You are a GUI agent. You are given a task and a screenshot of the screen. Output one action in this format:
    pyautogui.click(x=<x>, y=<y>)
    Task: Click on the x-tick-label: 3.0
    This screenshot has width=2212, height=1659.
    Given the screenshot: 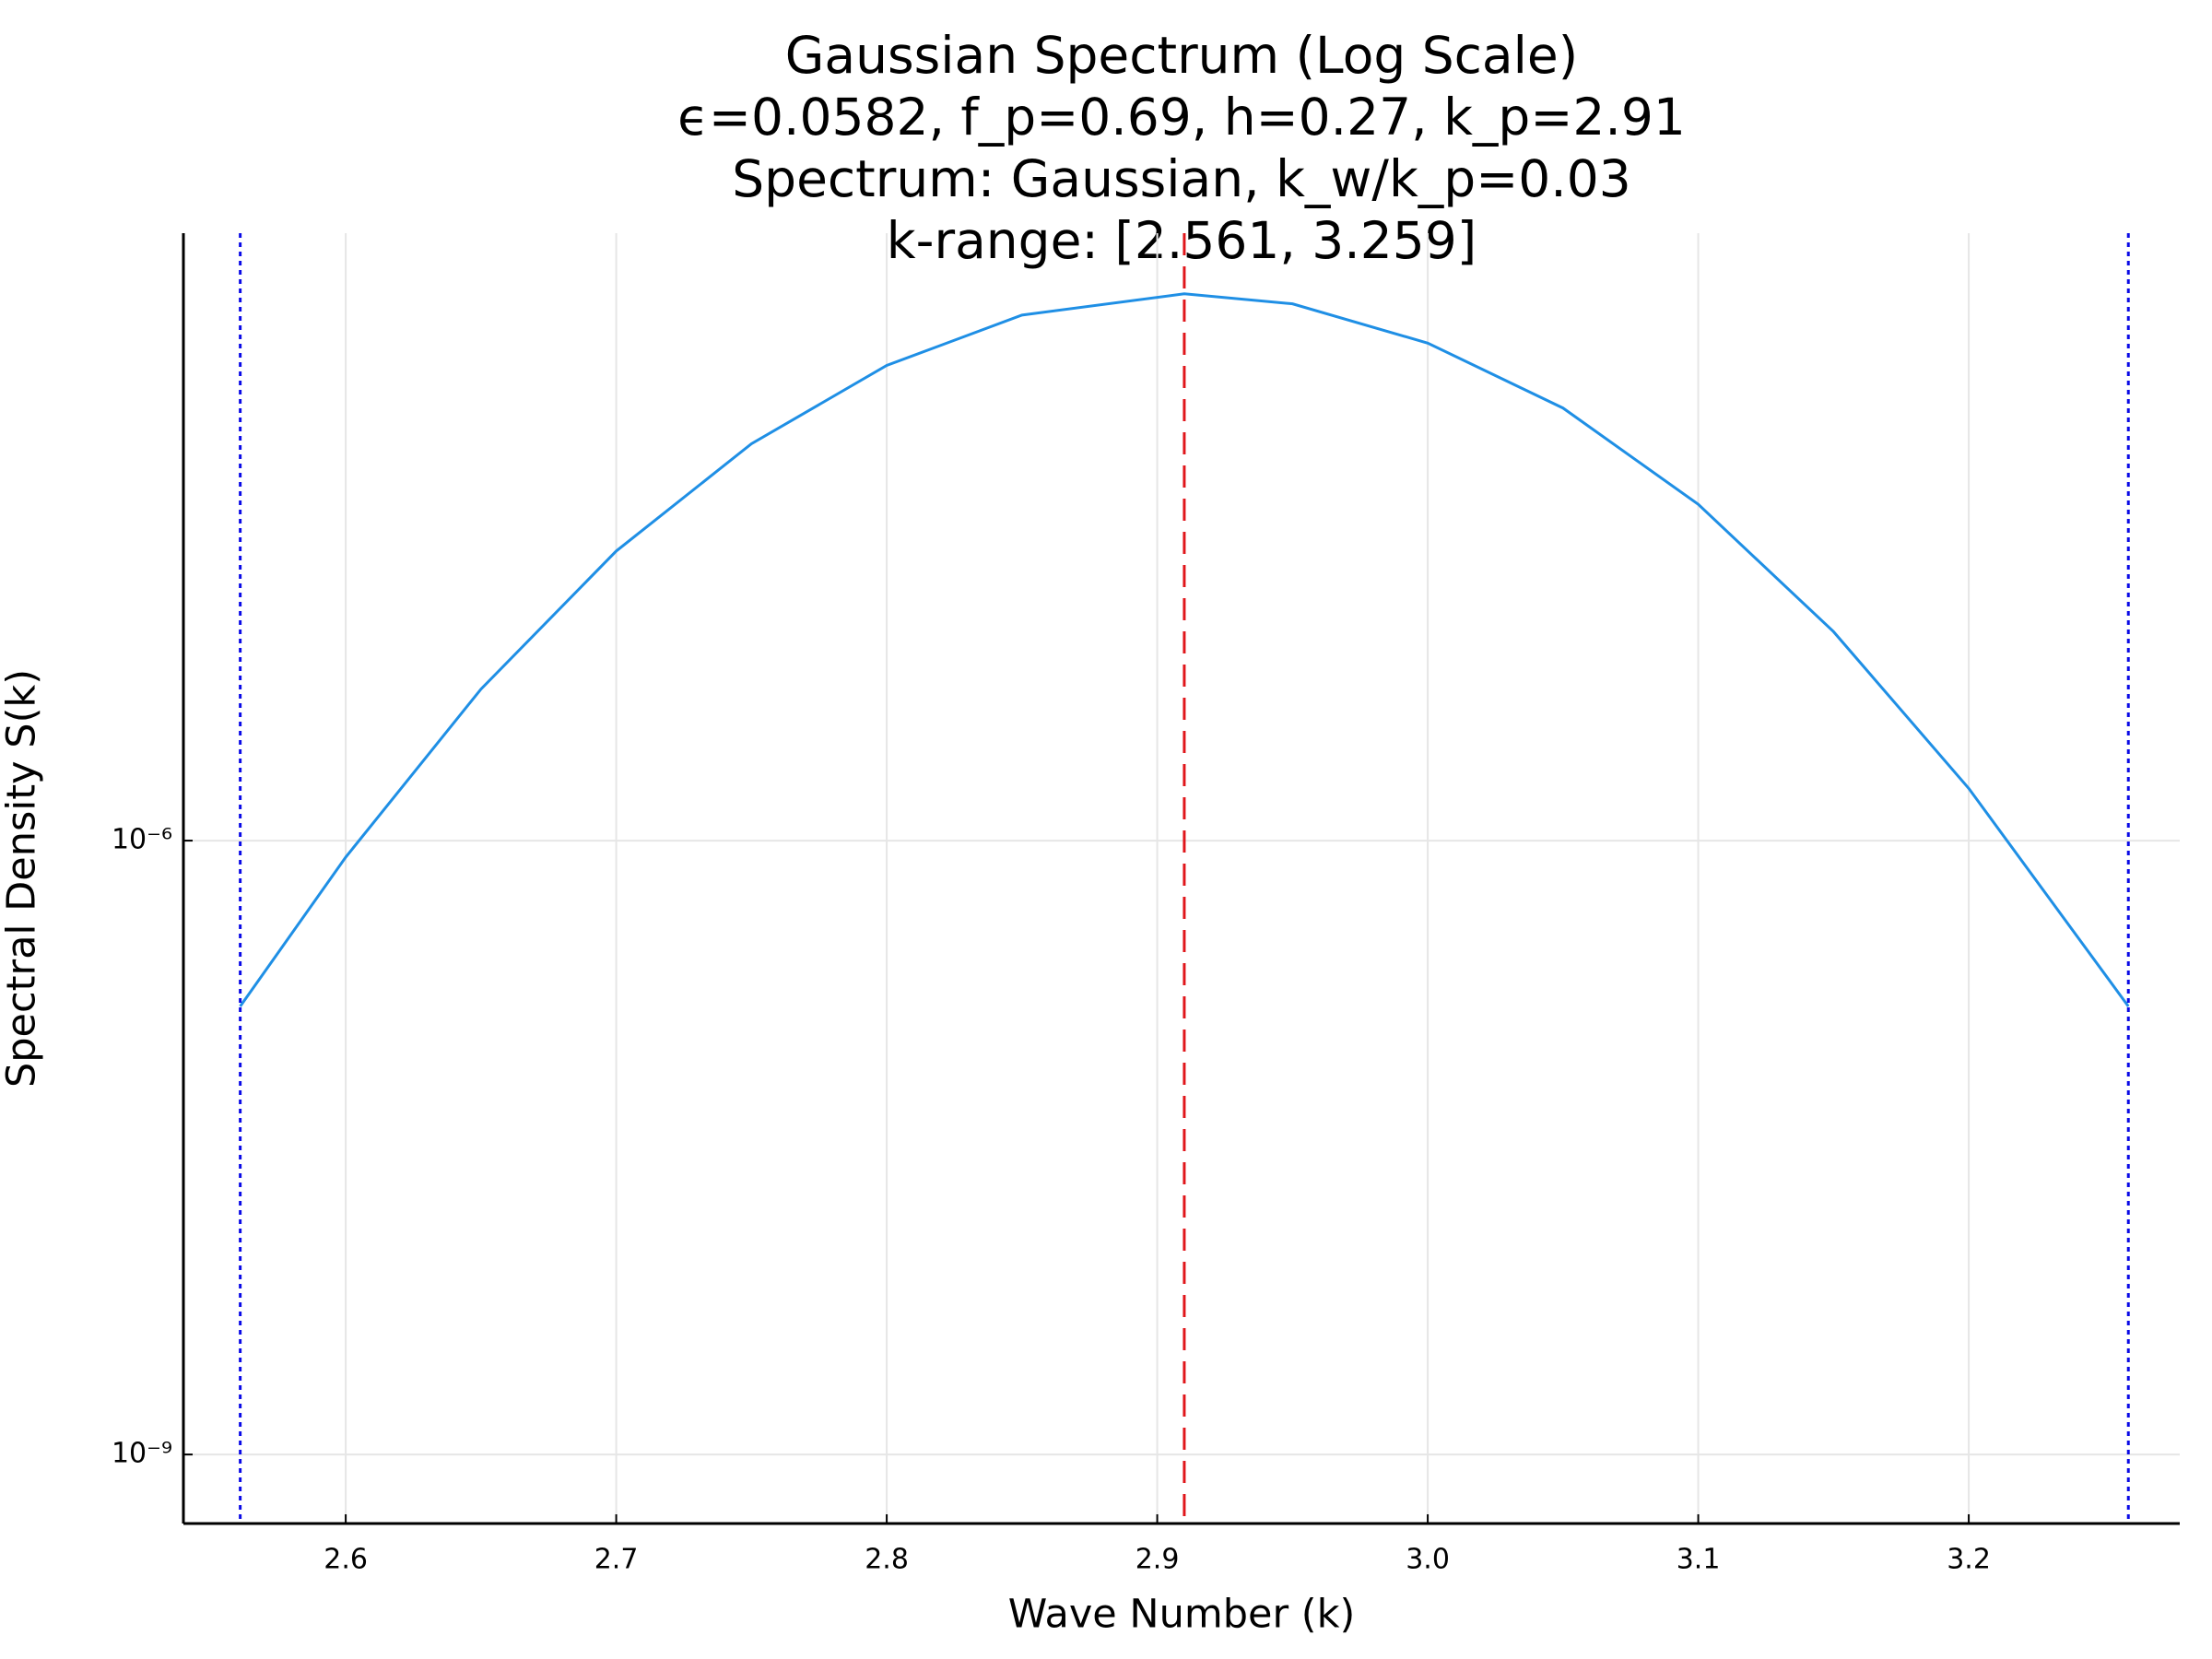 What is the action you would take?
    pyautogui.click(x=1428, y=1560)
    